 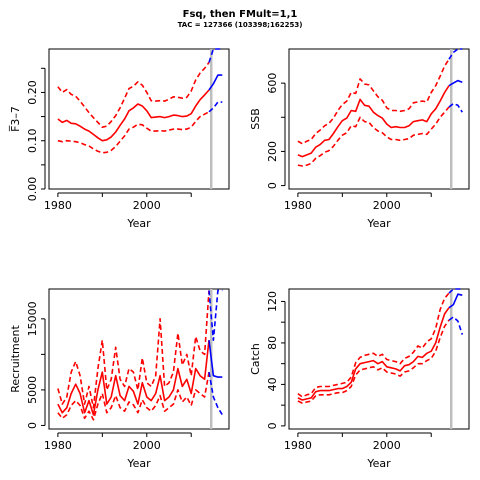 I want to click on ssb-history-upper-line, so click(x=373, y=101).